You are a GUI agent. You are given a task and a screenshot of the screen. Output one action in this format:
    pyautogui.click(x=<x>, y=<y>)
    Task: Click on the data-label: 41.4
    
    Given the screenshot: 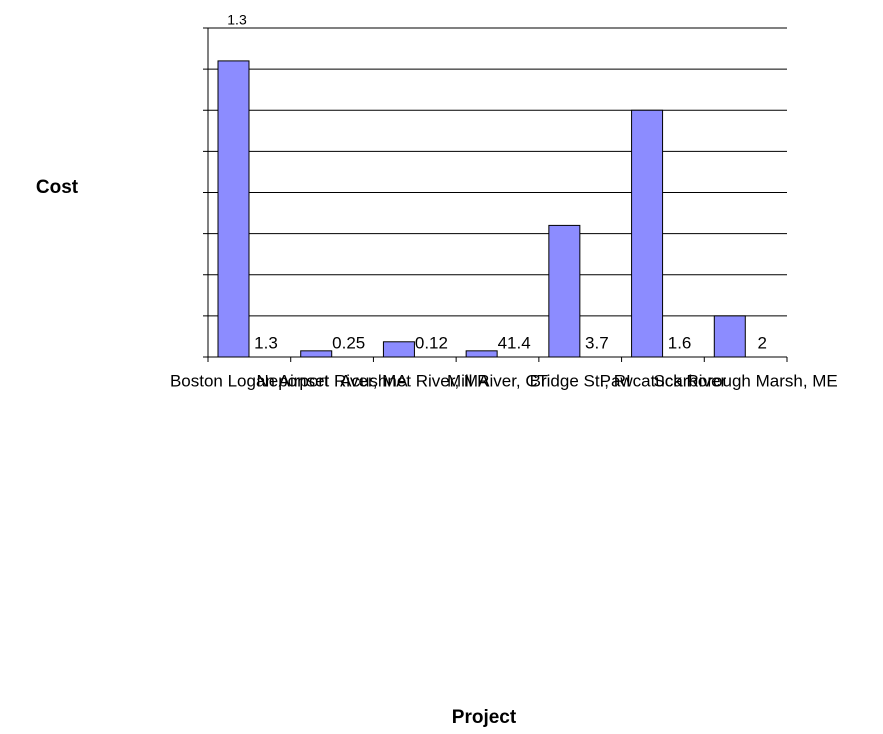 What is the action you would take?
    pyautogui.click(x=514, y=342)
    